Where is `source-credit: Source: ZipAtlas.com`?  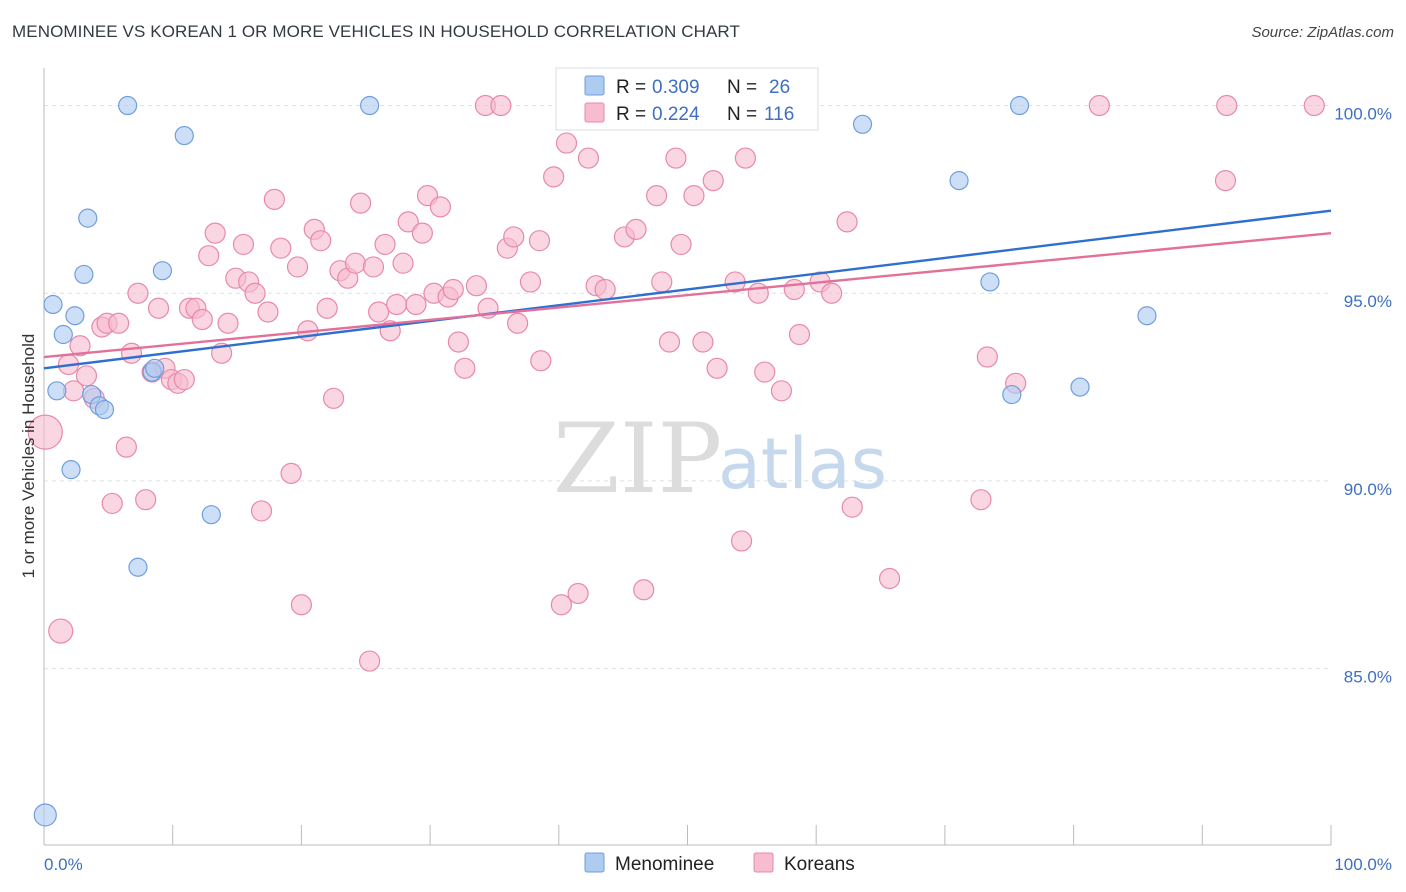 source-credit: Source: ZipAtlas.com is located at coordinates (1322, 32).